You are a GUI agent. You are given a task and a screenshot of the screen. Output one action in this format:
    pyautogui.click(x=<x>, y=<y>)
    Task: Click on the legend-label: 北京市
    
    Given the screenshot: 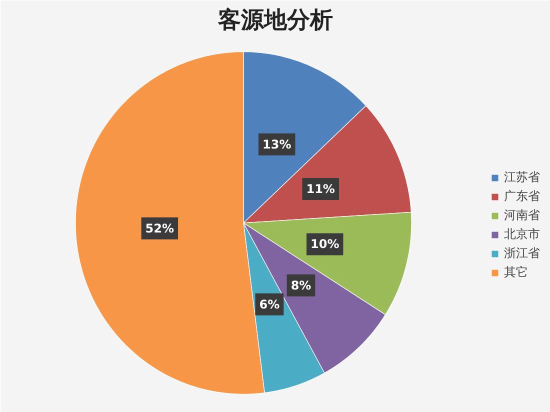 What is the action you would take?
    pyautogui.click(x=522, y=234)
    